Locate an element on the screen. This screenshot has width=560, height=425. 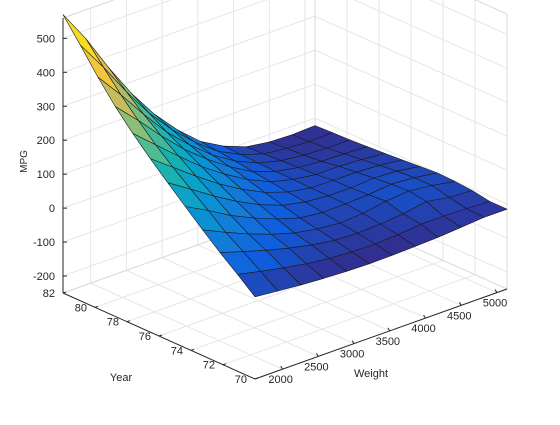
box-edge is located at coordinates (88, 9).